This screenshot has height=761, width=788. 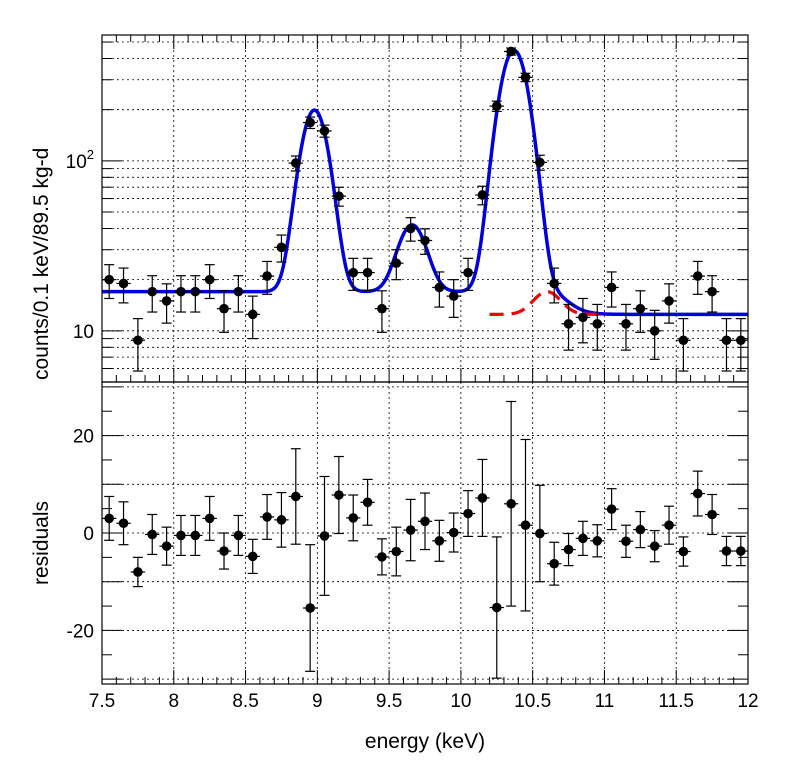 I want to click on spectrum-y-axis-label: counts/0.1 keV/89.5 kg-d, so click(x=41, y=264).